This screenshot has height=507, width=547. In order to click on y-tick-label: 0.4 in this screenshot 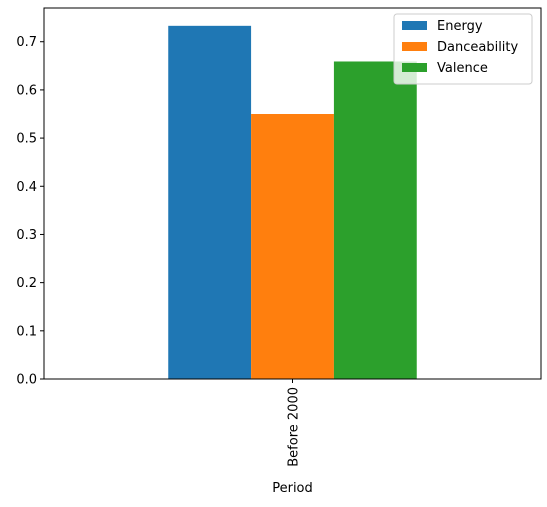, I will do `click(26, 187)`.